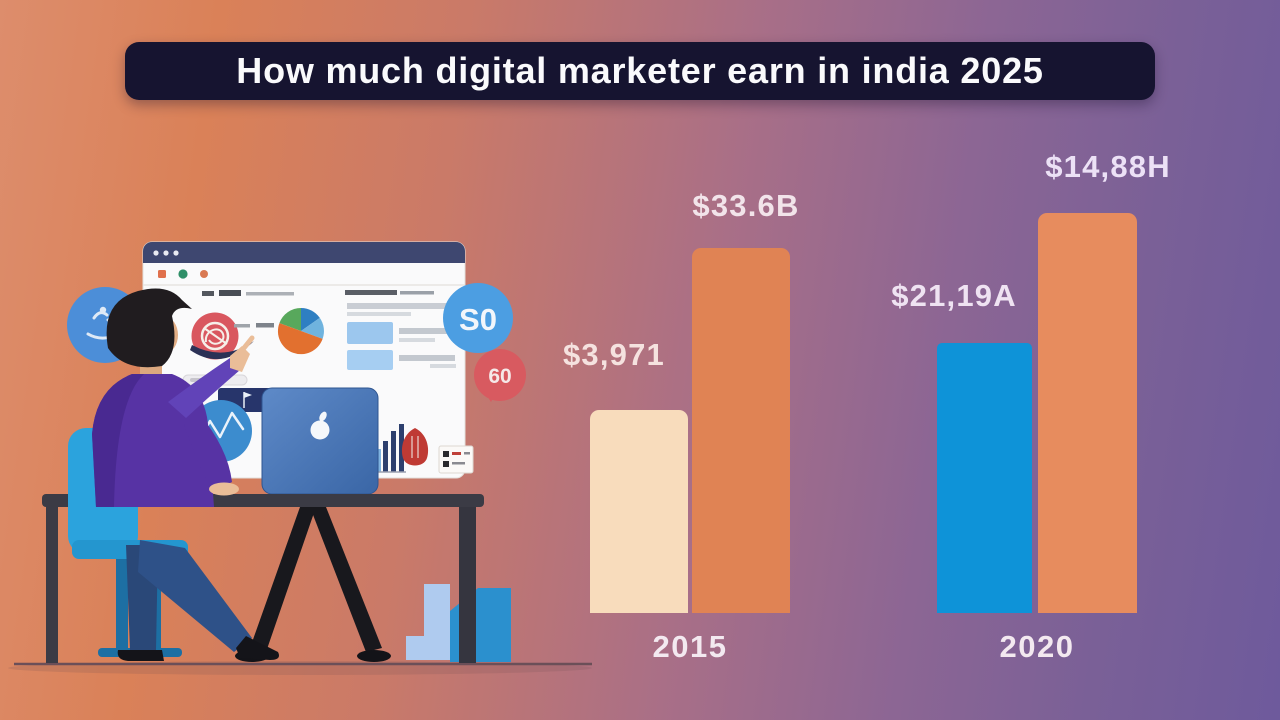  I want to click on person-shoe-extended, so click(257, 648).